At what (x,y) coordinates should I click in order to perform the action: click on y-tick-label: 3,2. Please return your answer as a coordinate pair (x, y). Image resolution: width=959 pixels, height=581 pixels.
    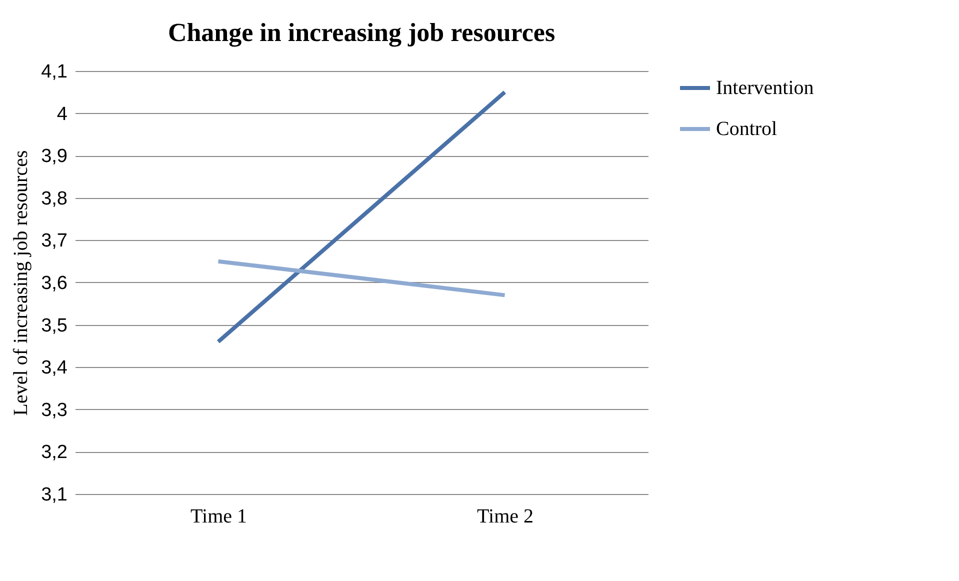
    Looking at the image, I should click on (54, 453).